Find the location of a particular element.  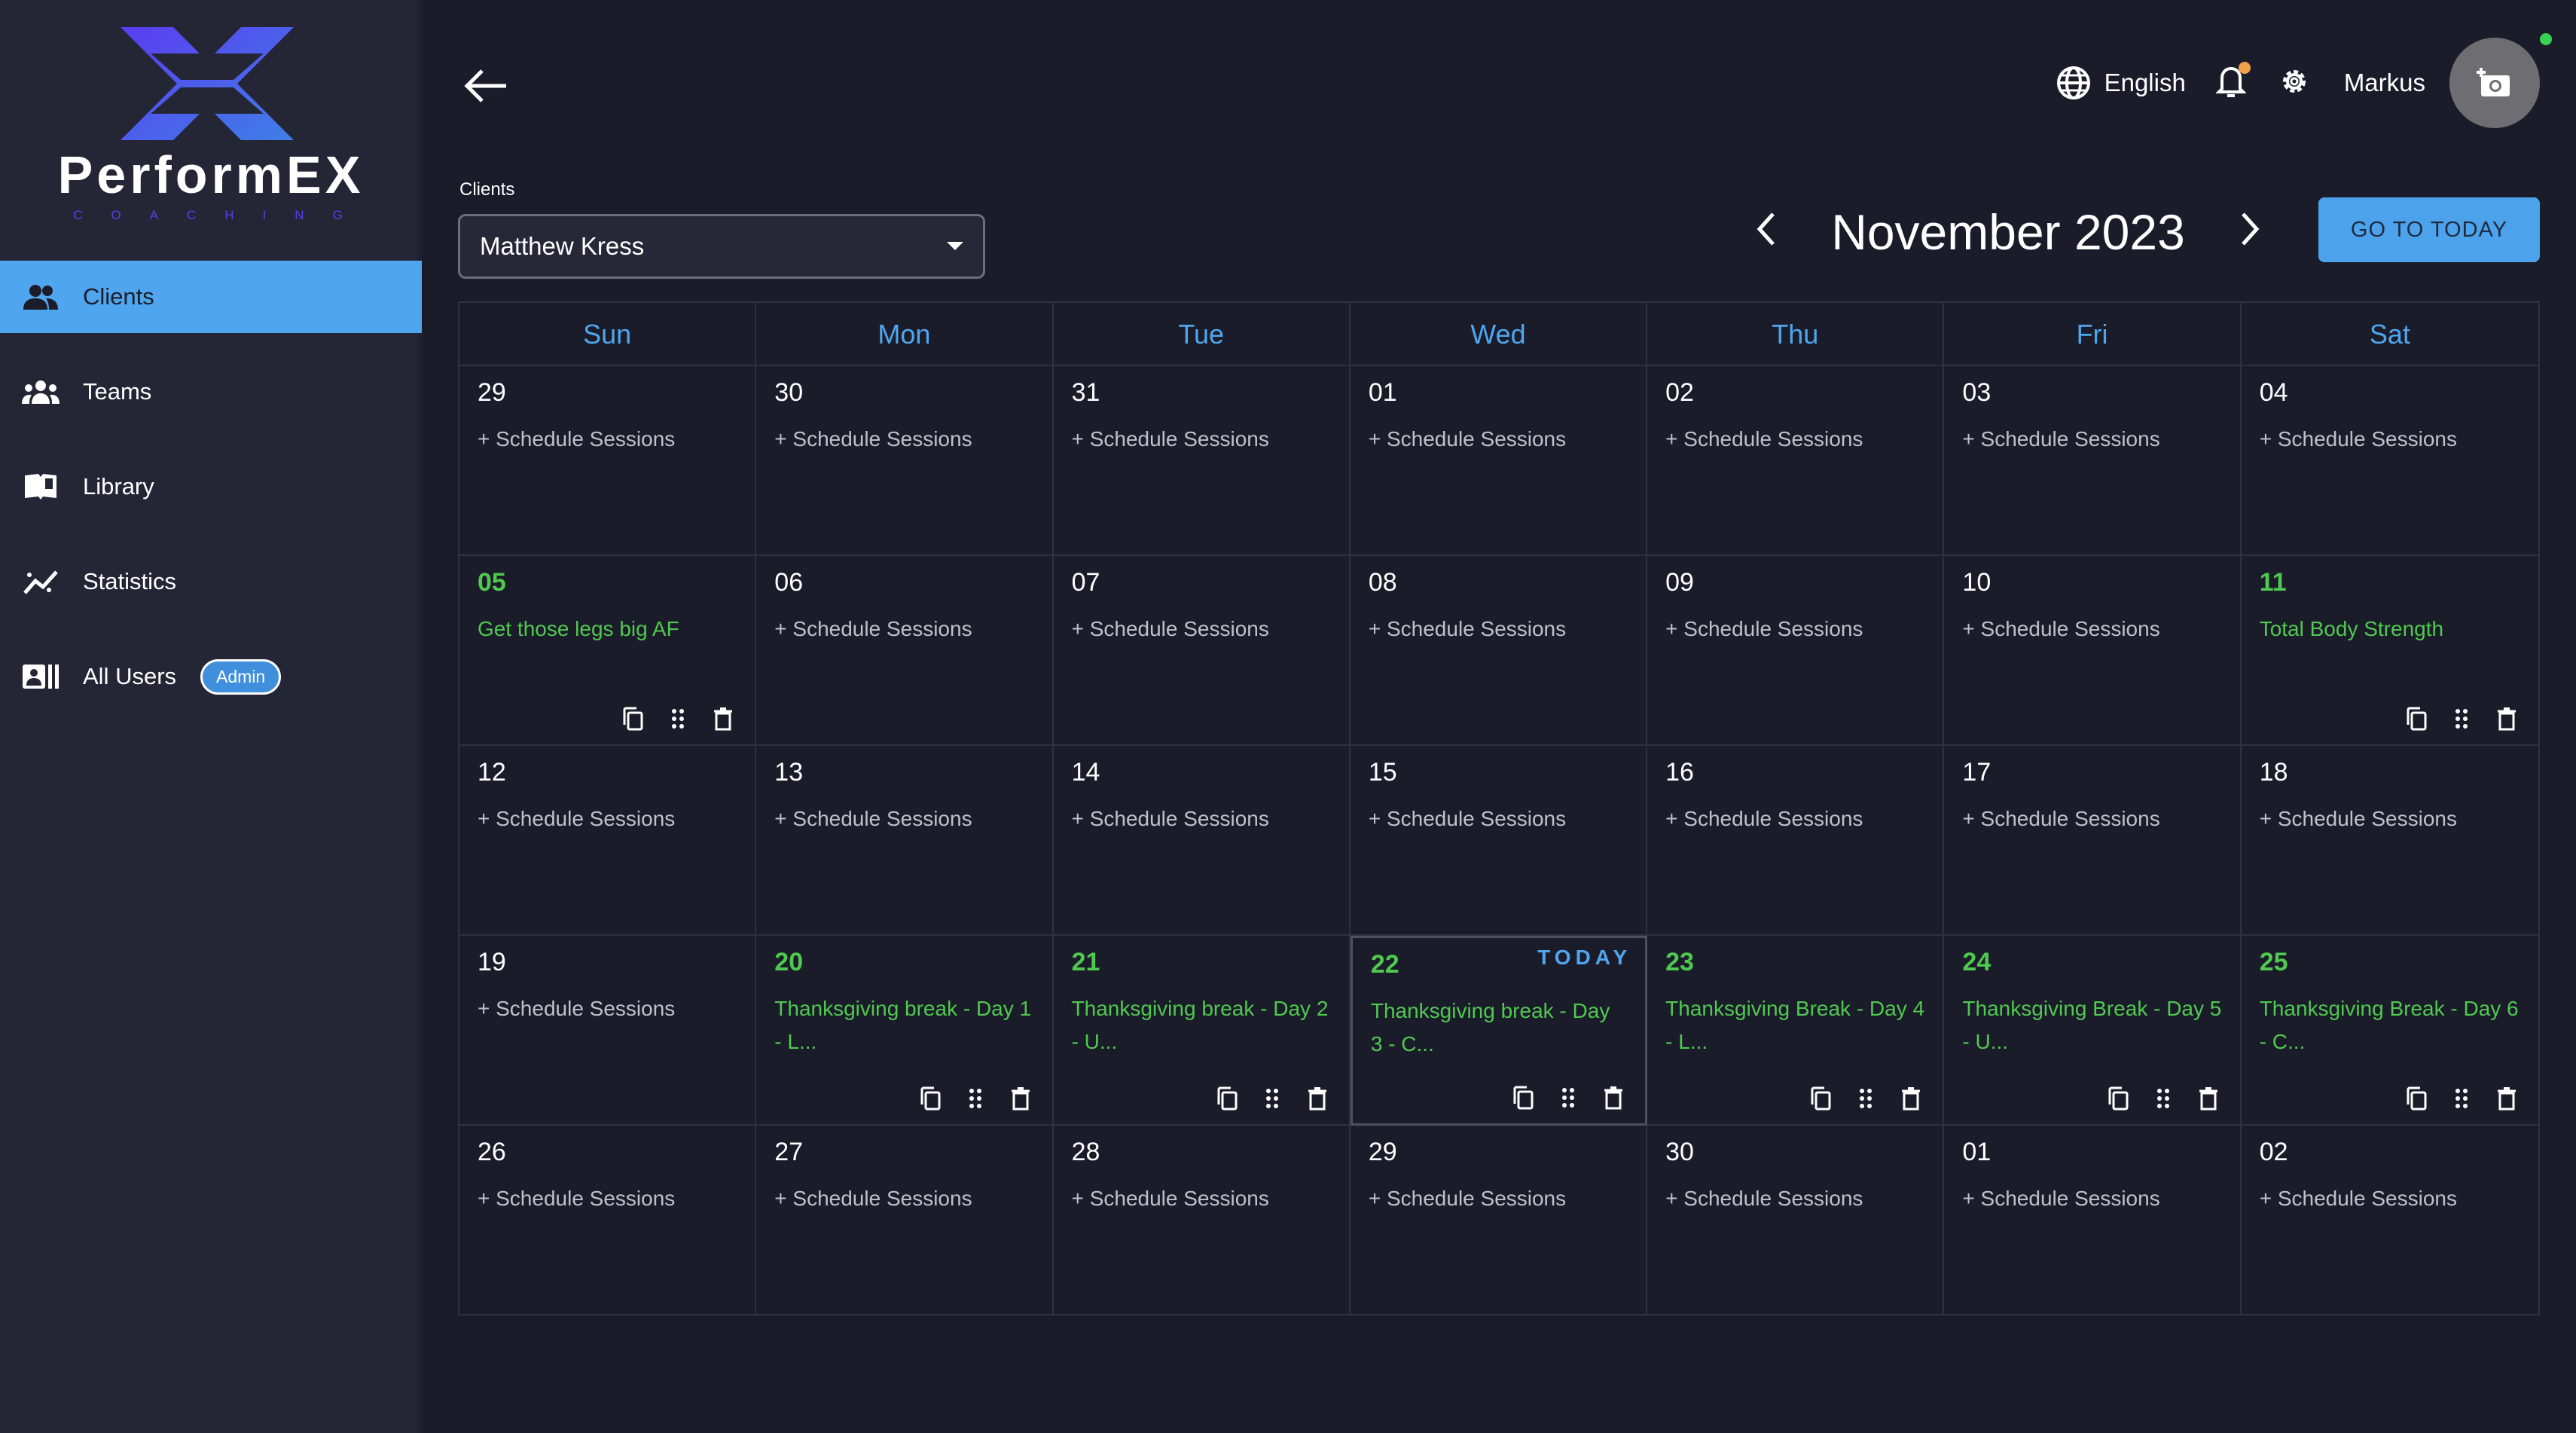

calendar-day-cell: 09 + Schedule Sessions is located at coordinates (1796, 651).